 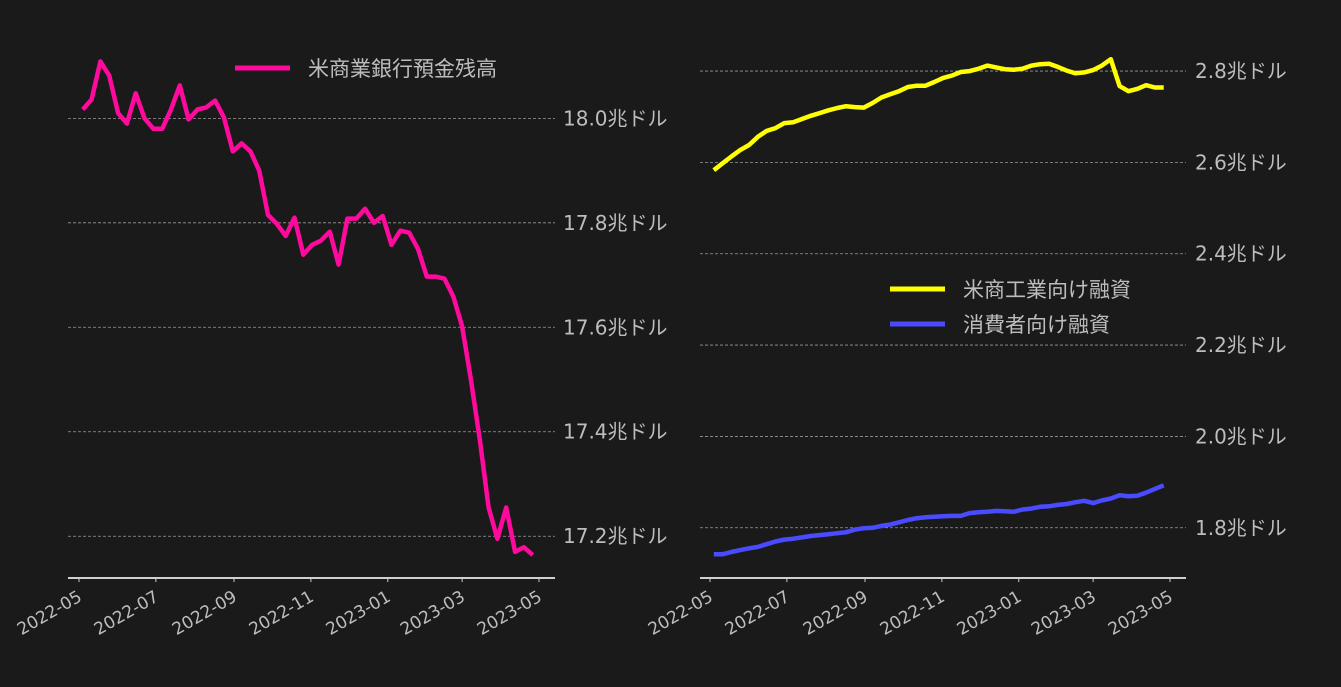 I want to click on y-tick-label: 2.2兆ドル, so click(x=1241, y=345).